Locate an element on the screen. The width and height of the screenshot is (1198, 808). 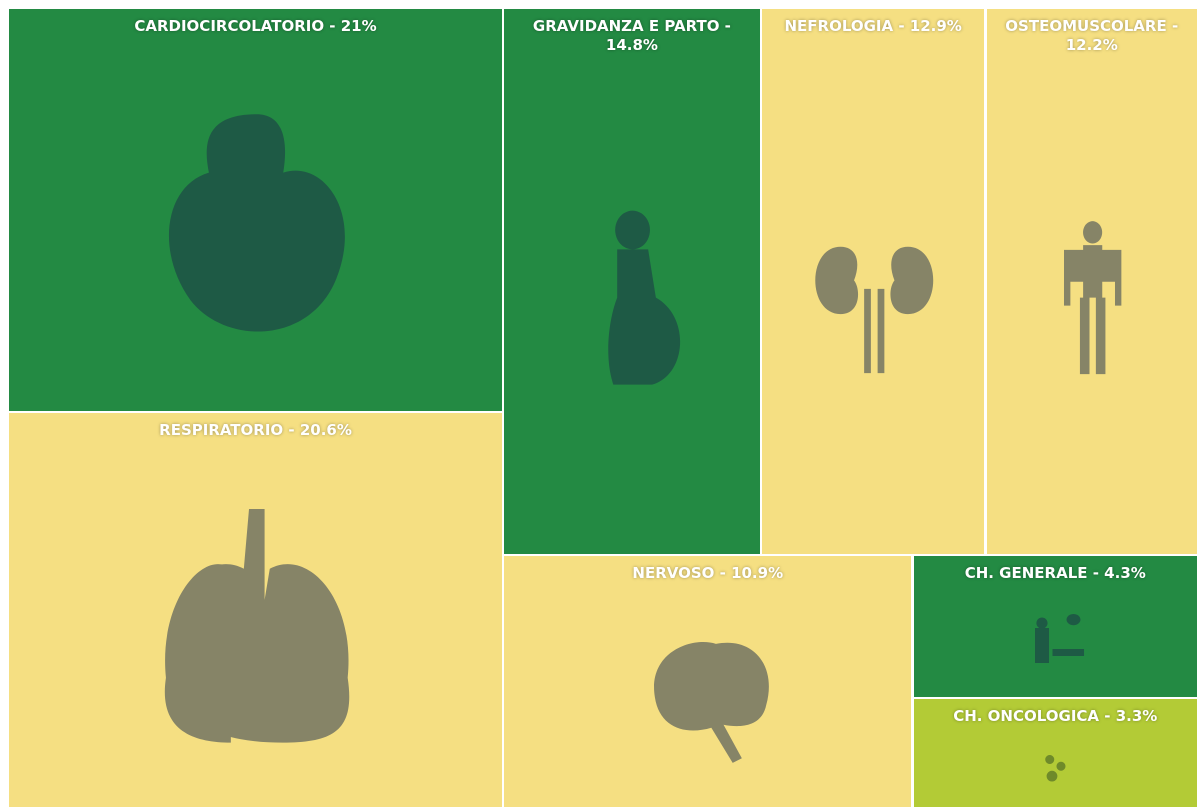
tile-label: CH. GENERALE - 4.3% is located at coordinates (1055, 572).